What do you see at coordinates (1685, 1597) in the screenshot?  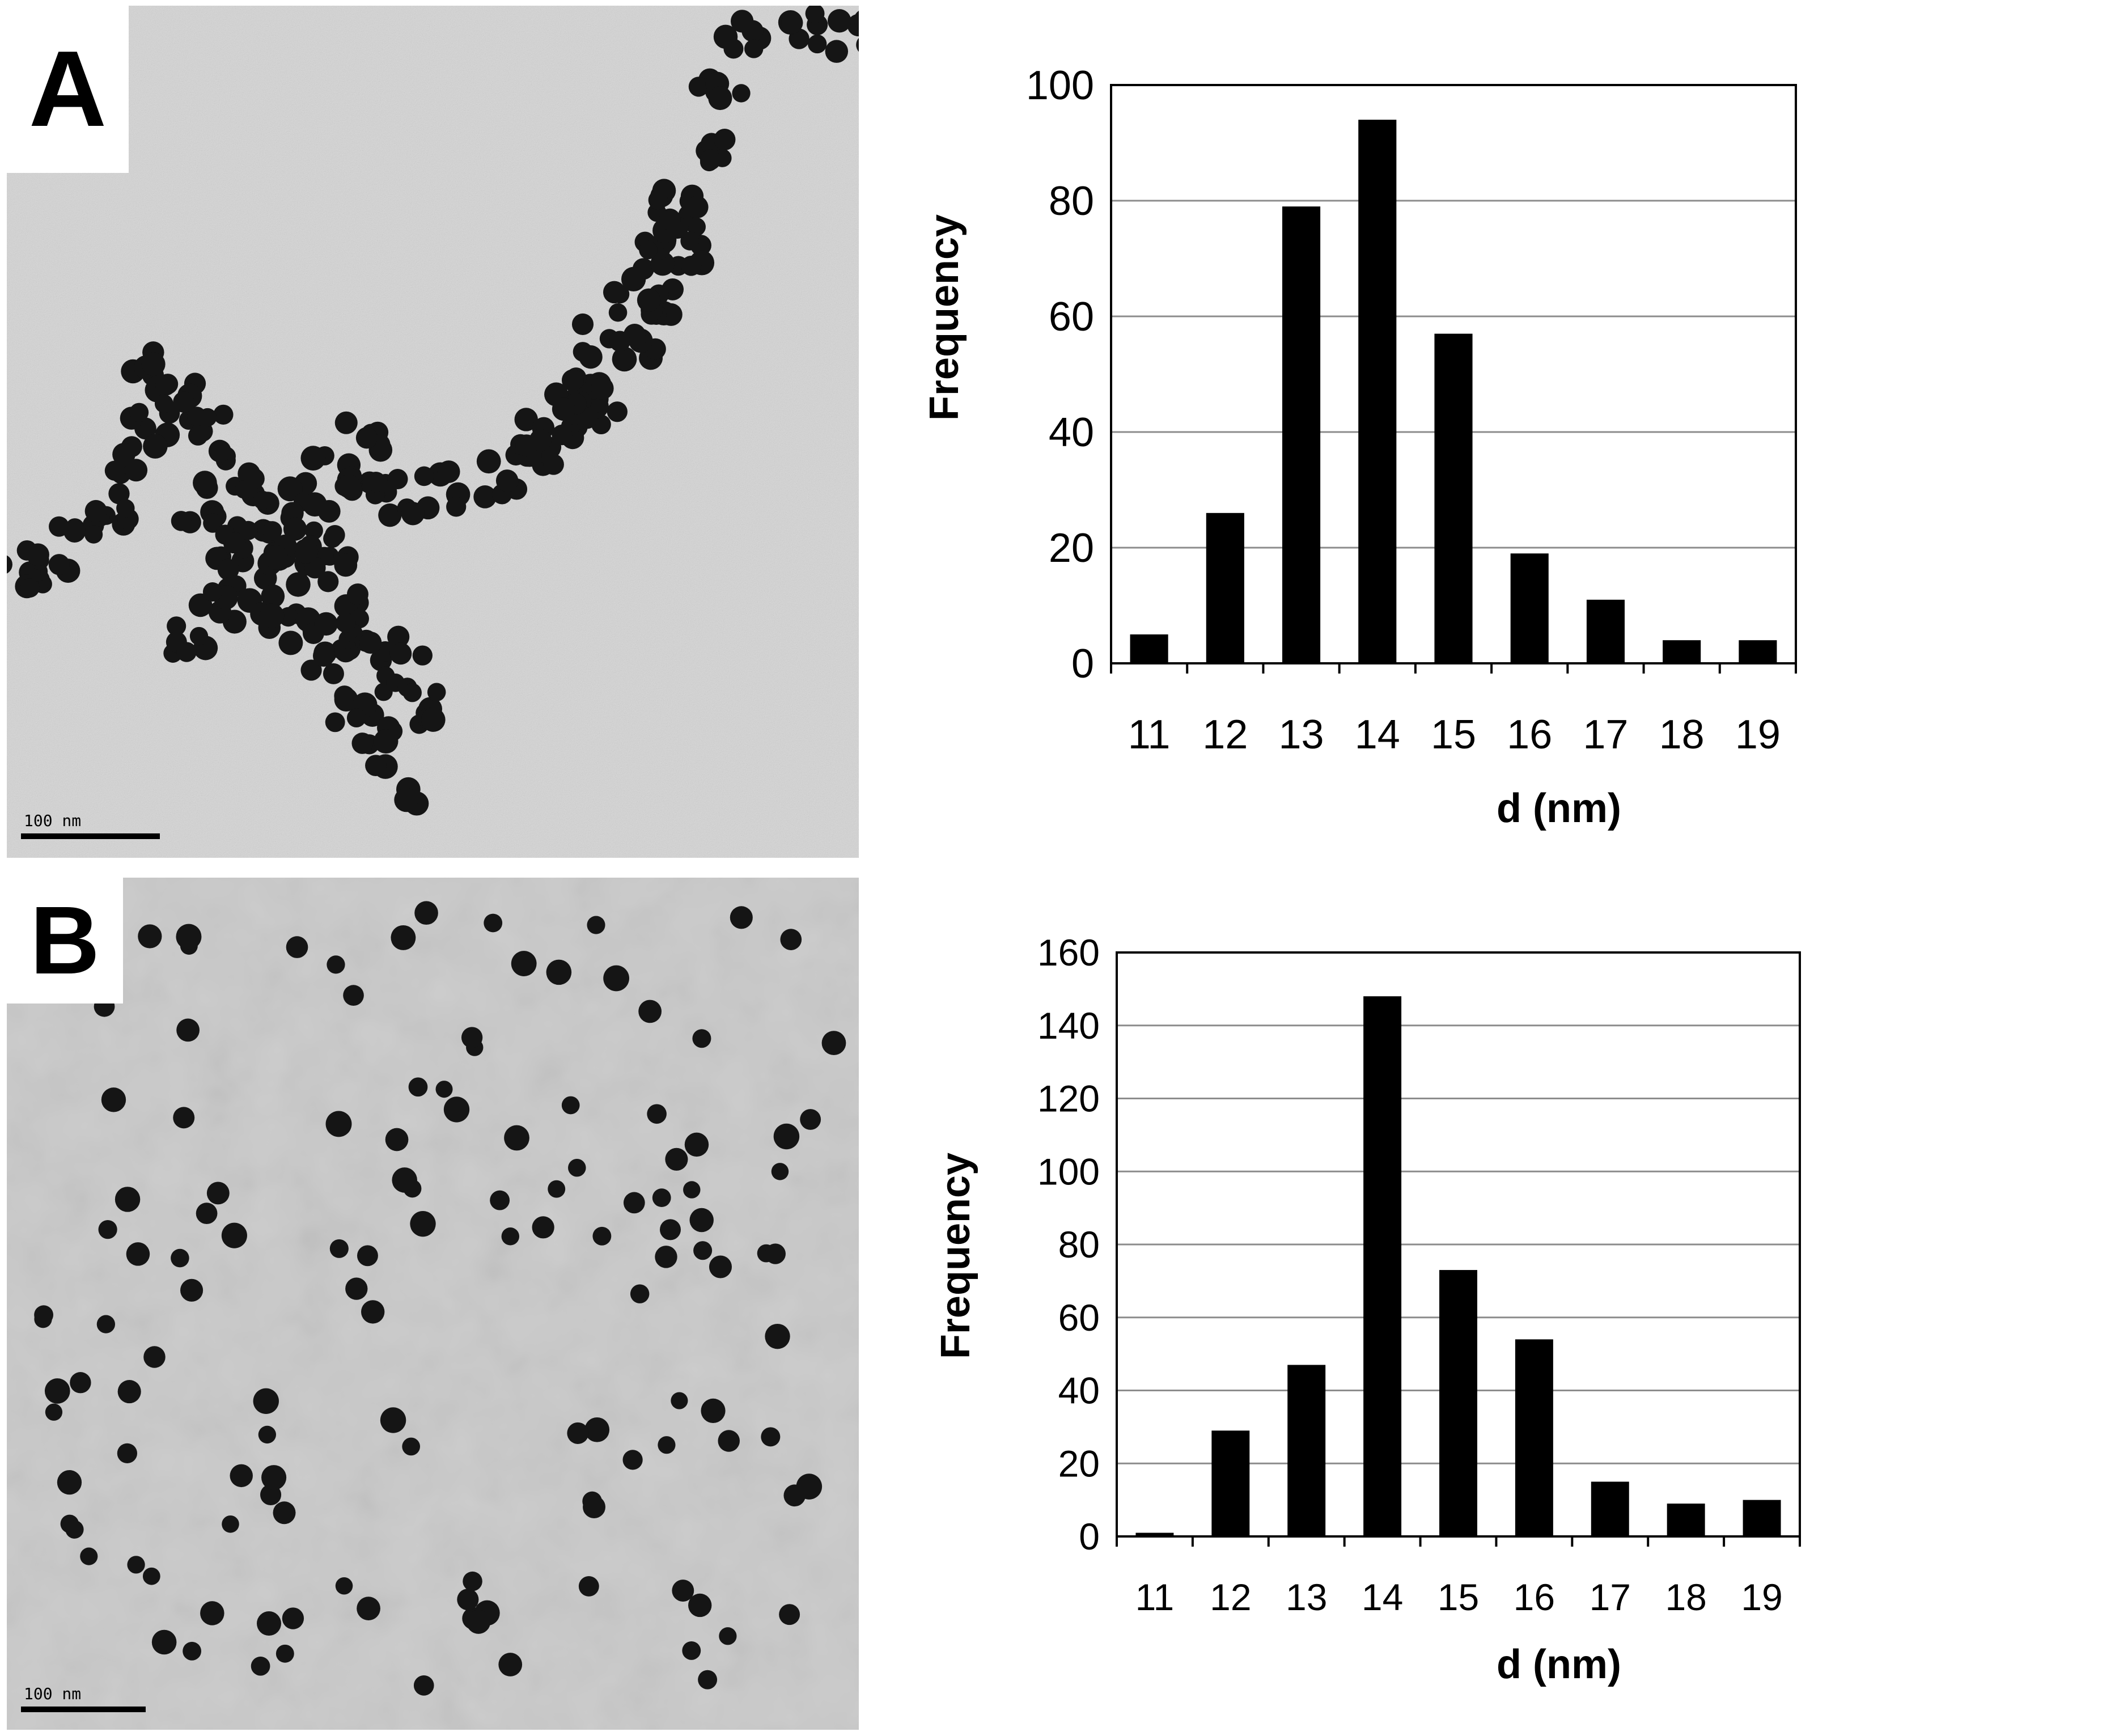 I see `x-tick-label: 18` at bounding box center [1685, 1597].